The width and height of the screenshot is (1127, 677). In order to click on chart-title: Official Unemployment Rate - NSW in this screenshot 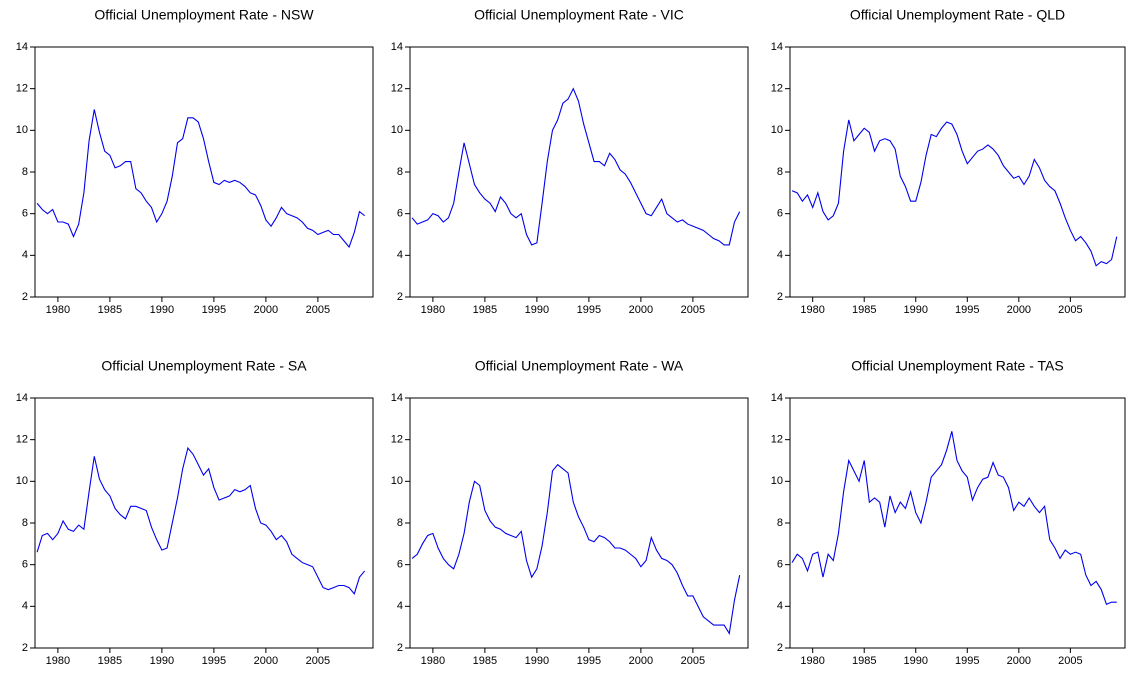, I will do `click(204, 15)`.